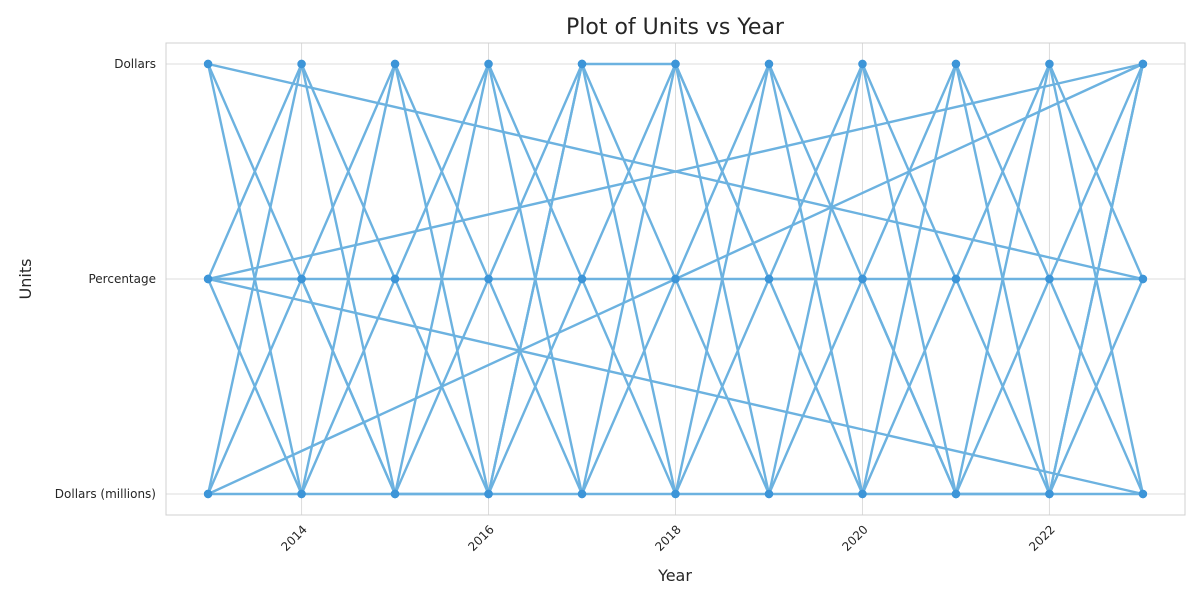 Image resolution: width=1200 pixels, height=600 pixels. I want to click on y-axis-label: Units, so click(25, 279).